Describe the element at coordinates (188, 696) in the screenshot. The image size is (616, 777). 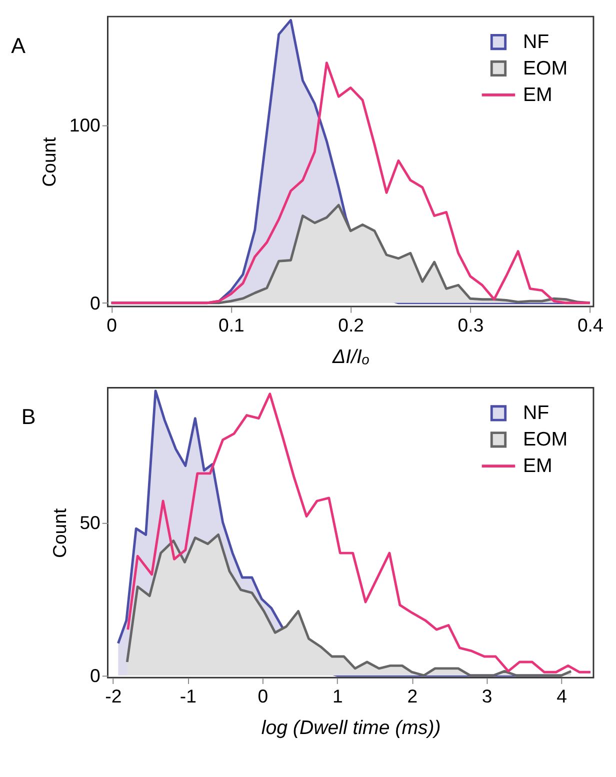
I see `x-tick-label: -1` at that location.